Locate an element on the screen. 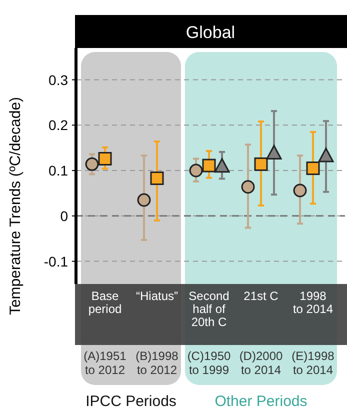 This screenshot has height=414, width=347. x-tick-label: Base period is located at coordinates (105, 302).